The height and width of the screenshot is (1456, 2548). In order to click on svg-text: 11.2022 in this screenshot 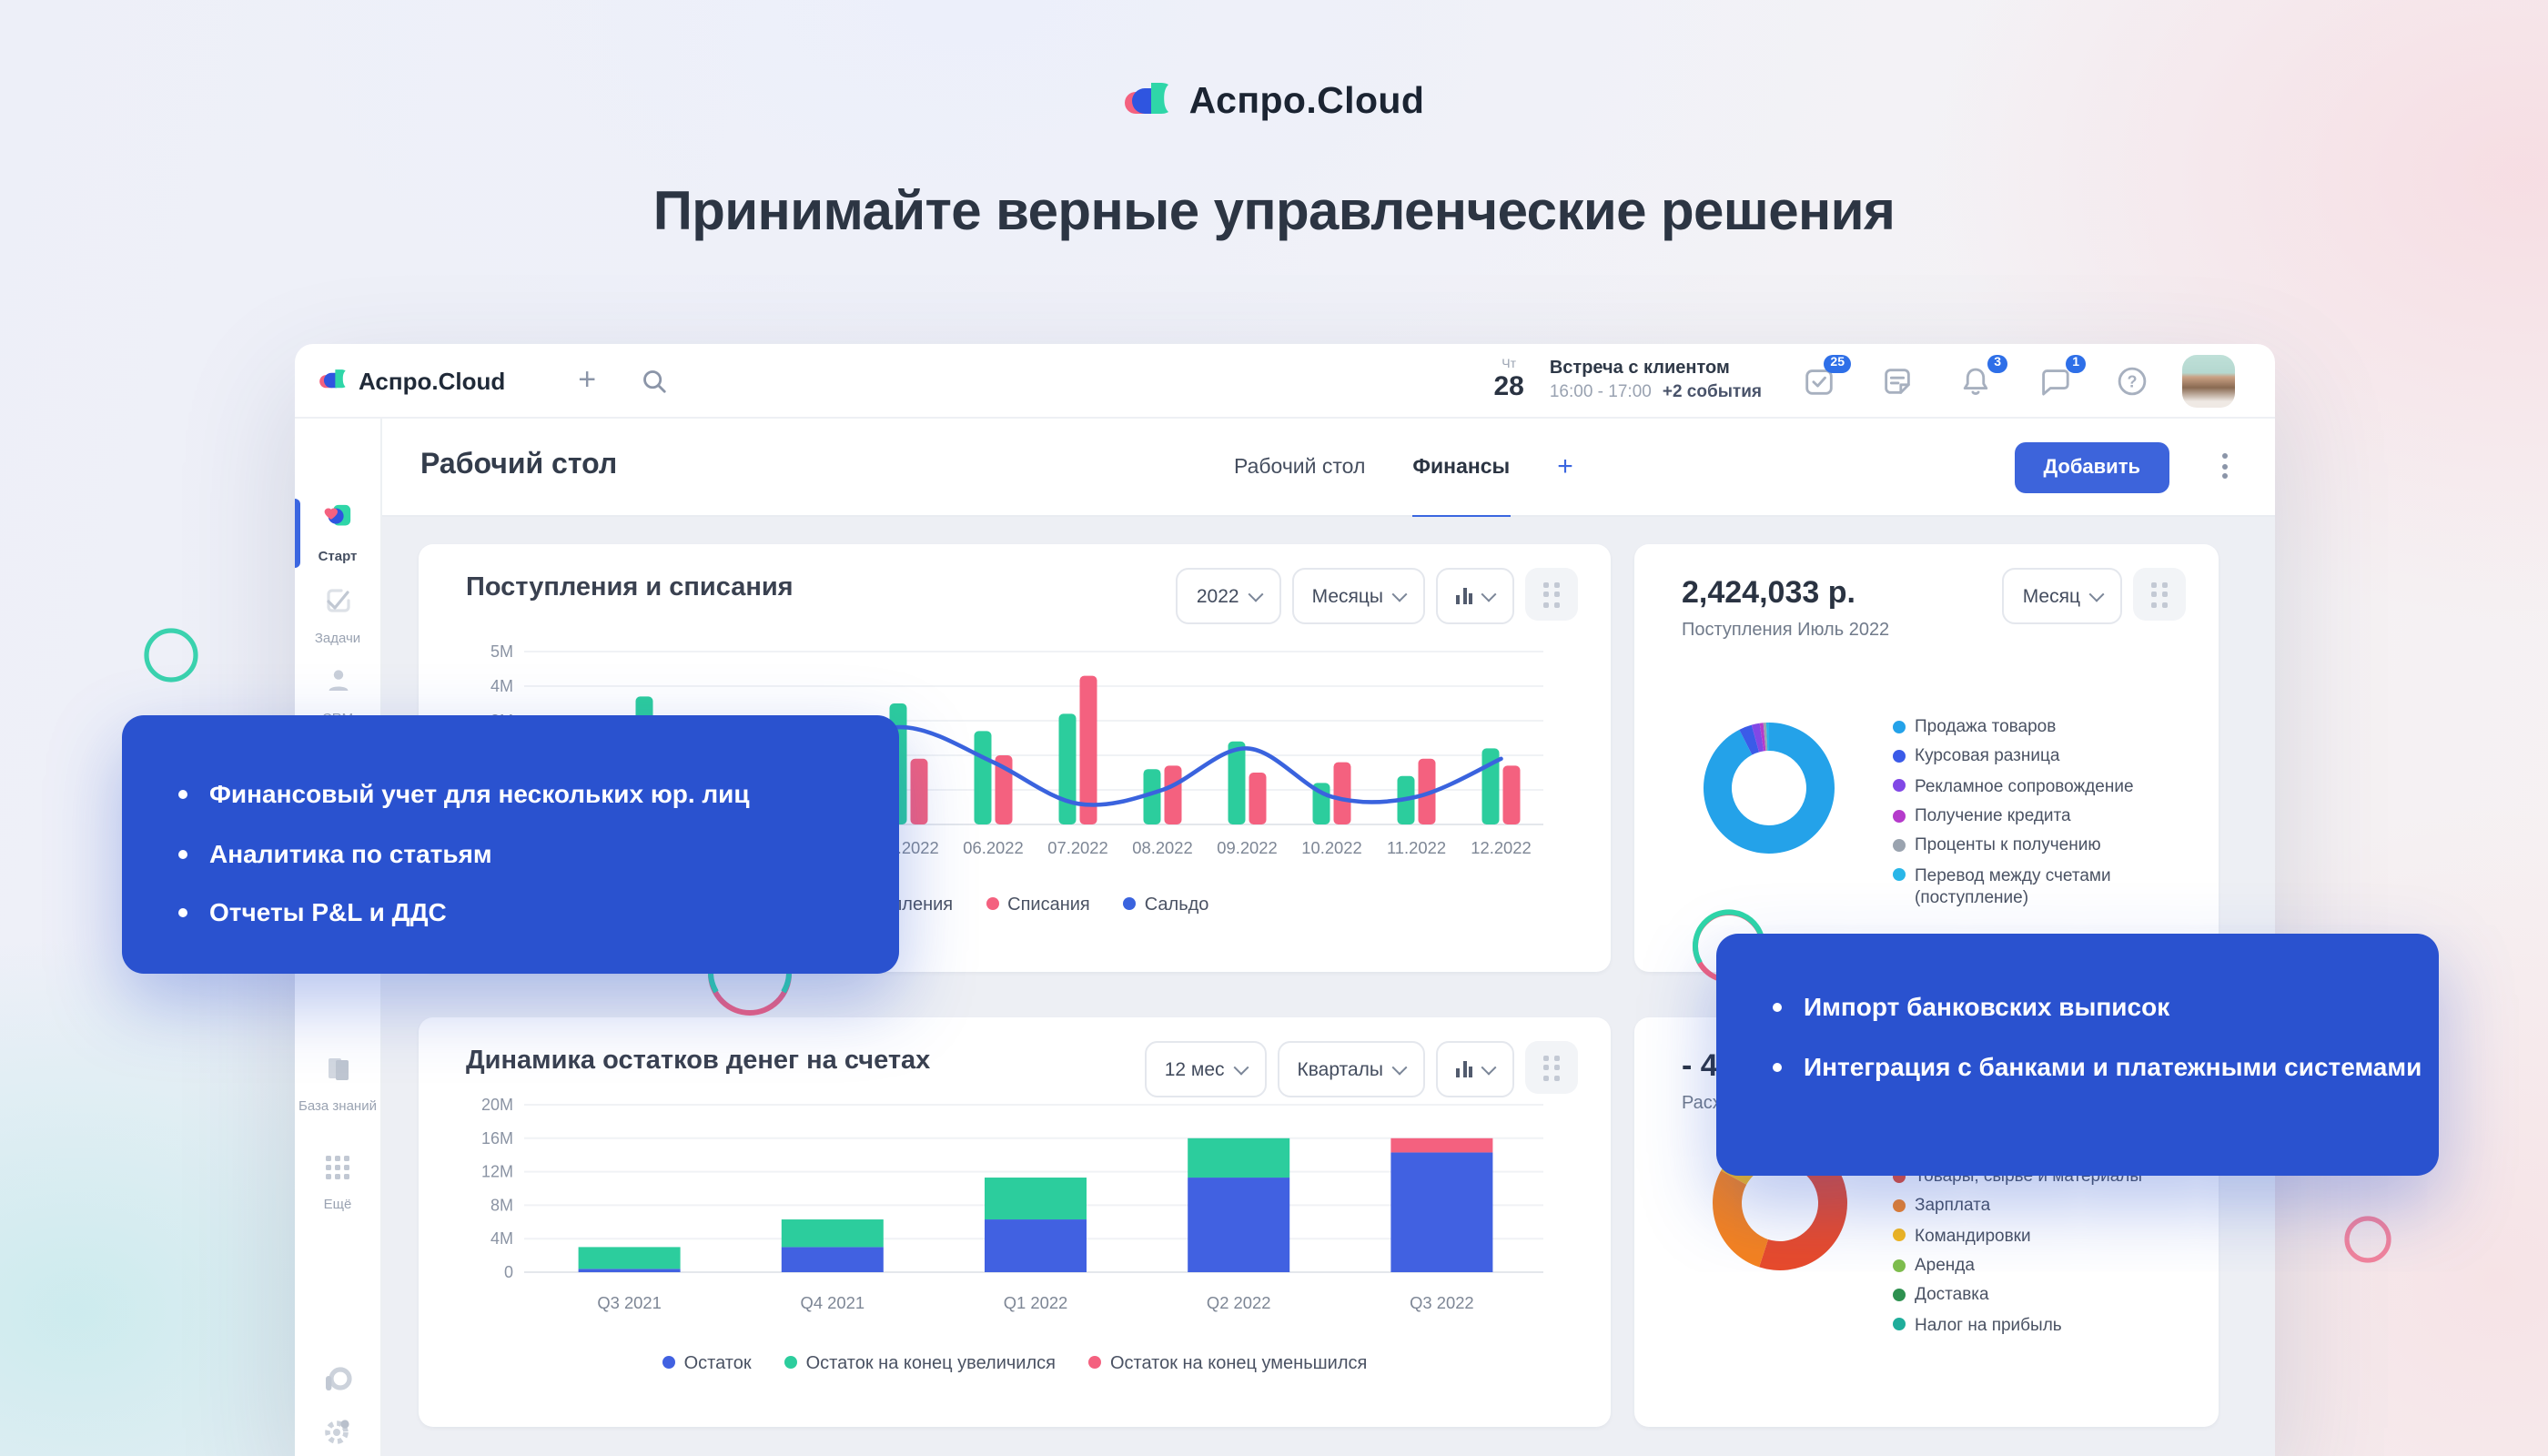, I will do `click(1417, 847)`.